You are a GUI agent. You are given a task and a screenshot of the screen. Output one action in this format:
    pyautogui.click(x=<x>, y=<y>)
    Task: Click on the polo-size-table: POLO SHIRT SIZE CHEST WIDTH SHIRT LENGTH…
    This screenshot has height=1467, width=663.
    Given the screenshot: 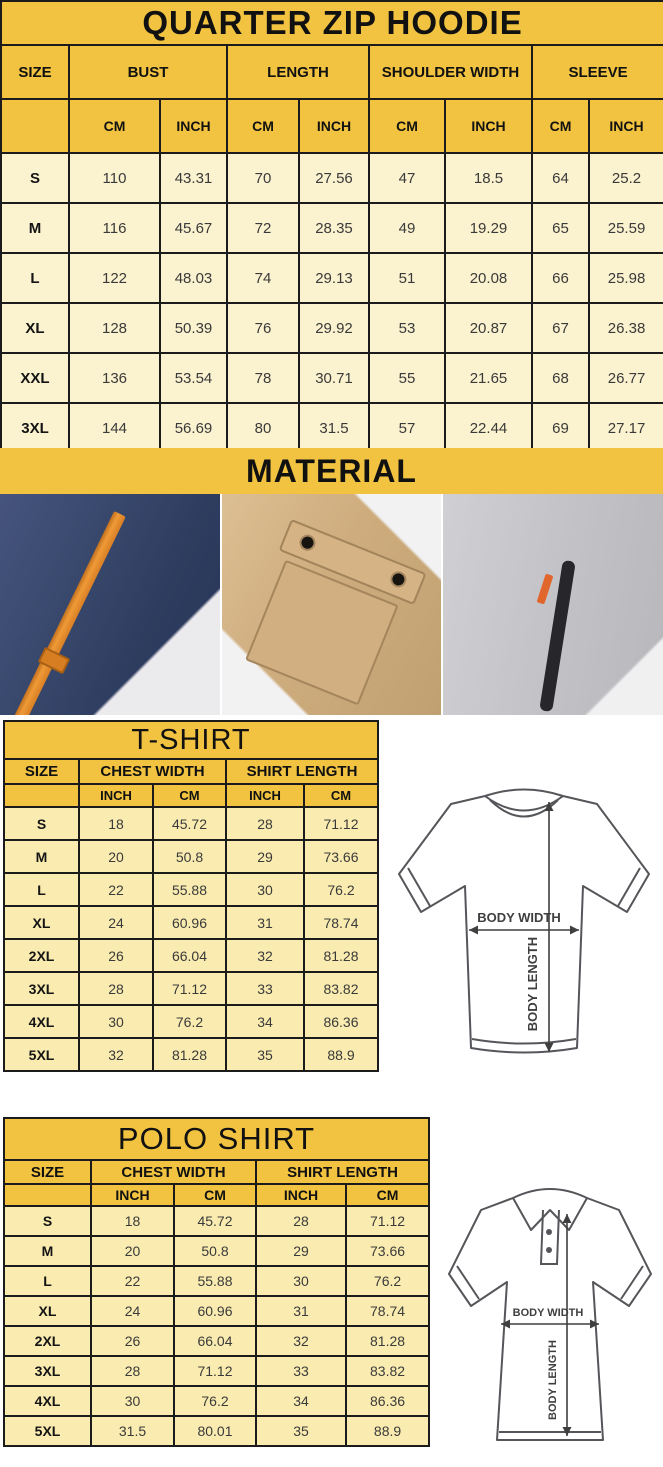 What is the action you would take?
    pyautogui.click(x=216, y=1282)
    